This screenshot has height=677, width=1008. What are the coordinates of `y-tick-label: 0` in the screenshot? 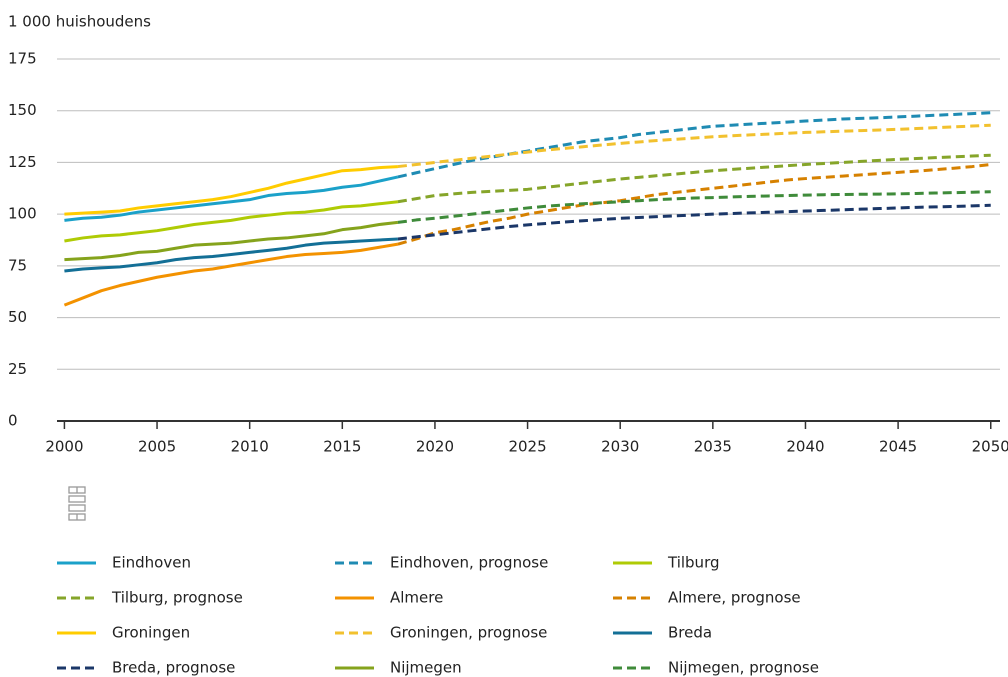 It's located at (13, 421).